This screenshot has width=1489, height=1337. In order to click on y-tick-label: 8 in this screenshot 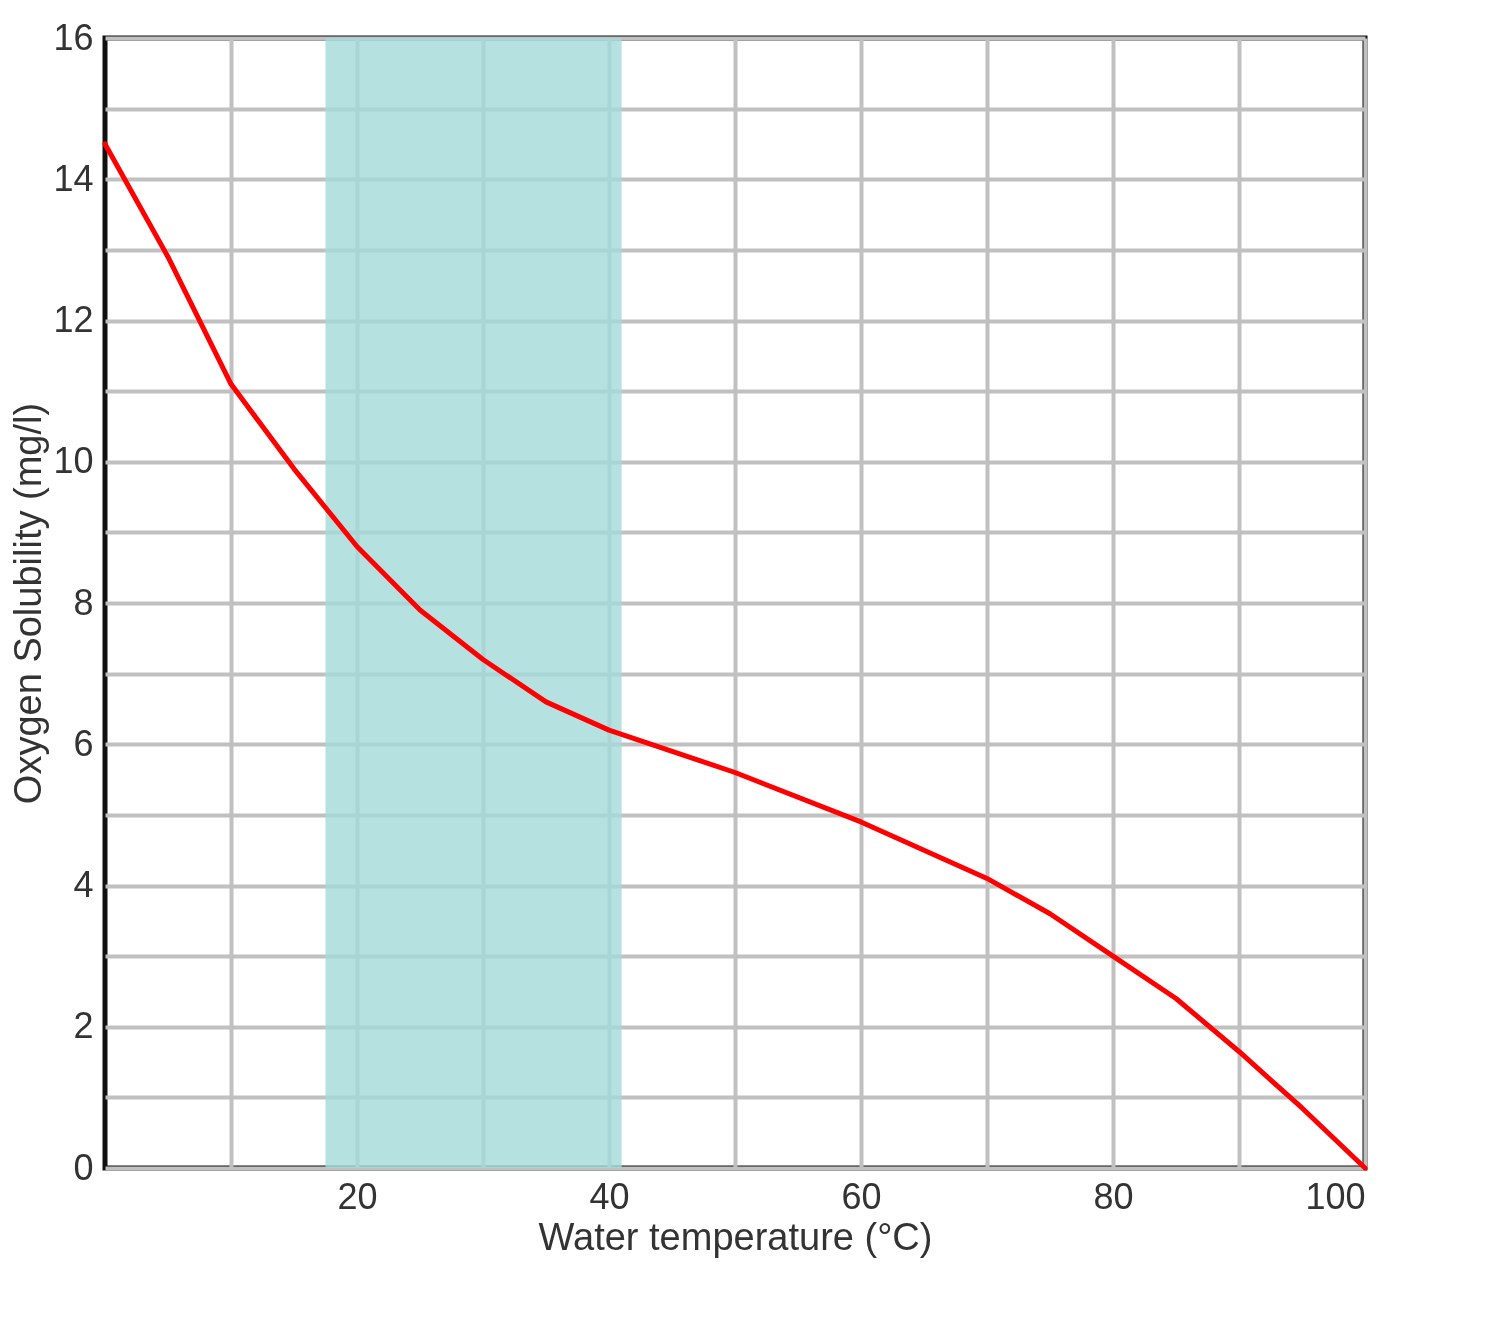, I will do `click(83, 602)`.